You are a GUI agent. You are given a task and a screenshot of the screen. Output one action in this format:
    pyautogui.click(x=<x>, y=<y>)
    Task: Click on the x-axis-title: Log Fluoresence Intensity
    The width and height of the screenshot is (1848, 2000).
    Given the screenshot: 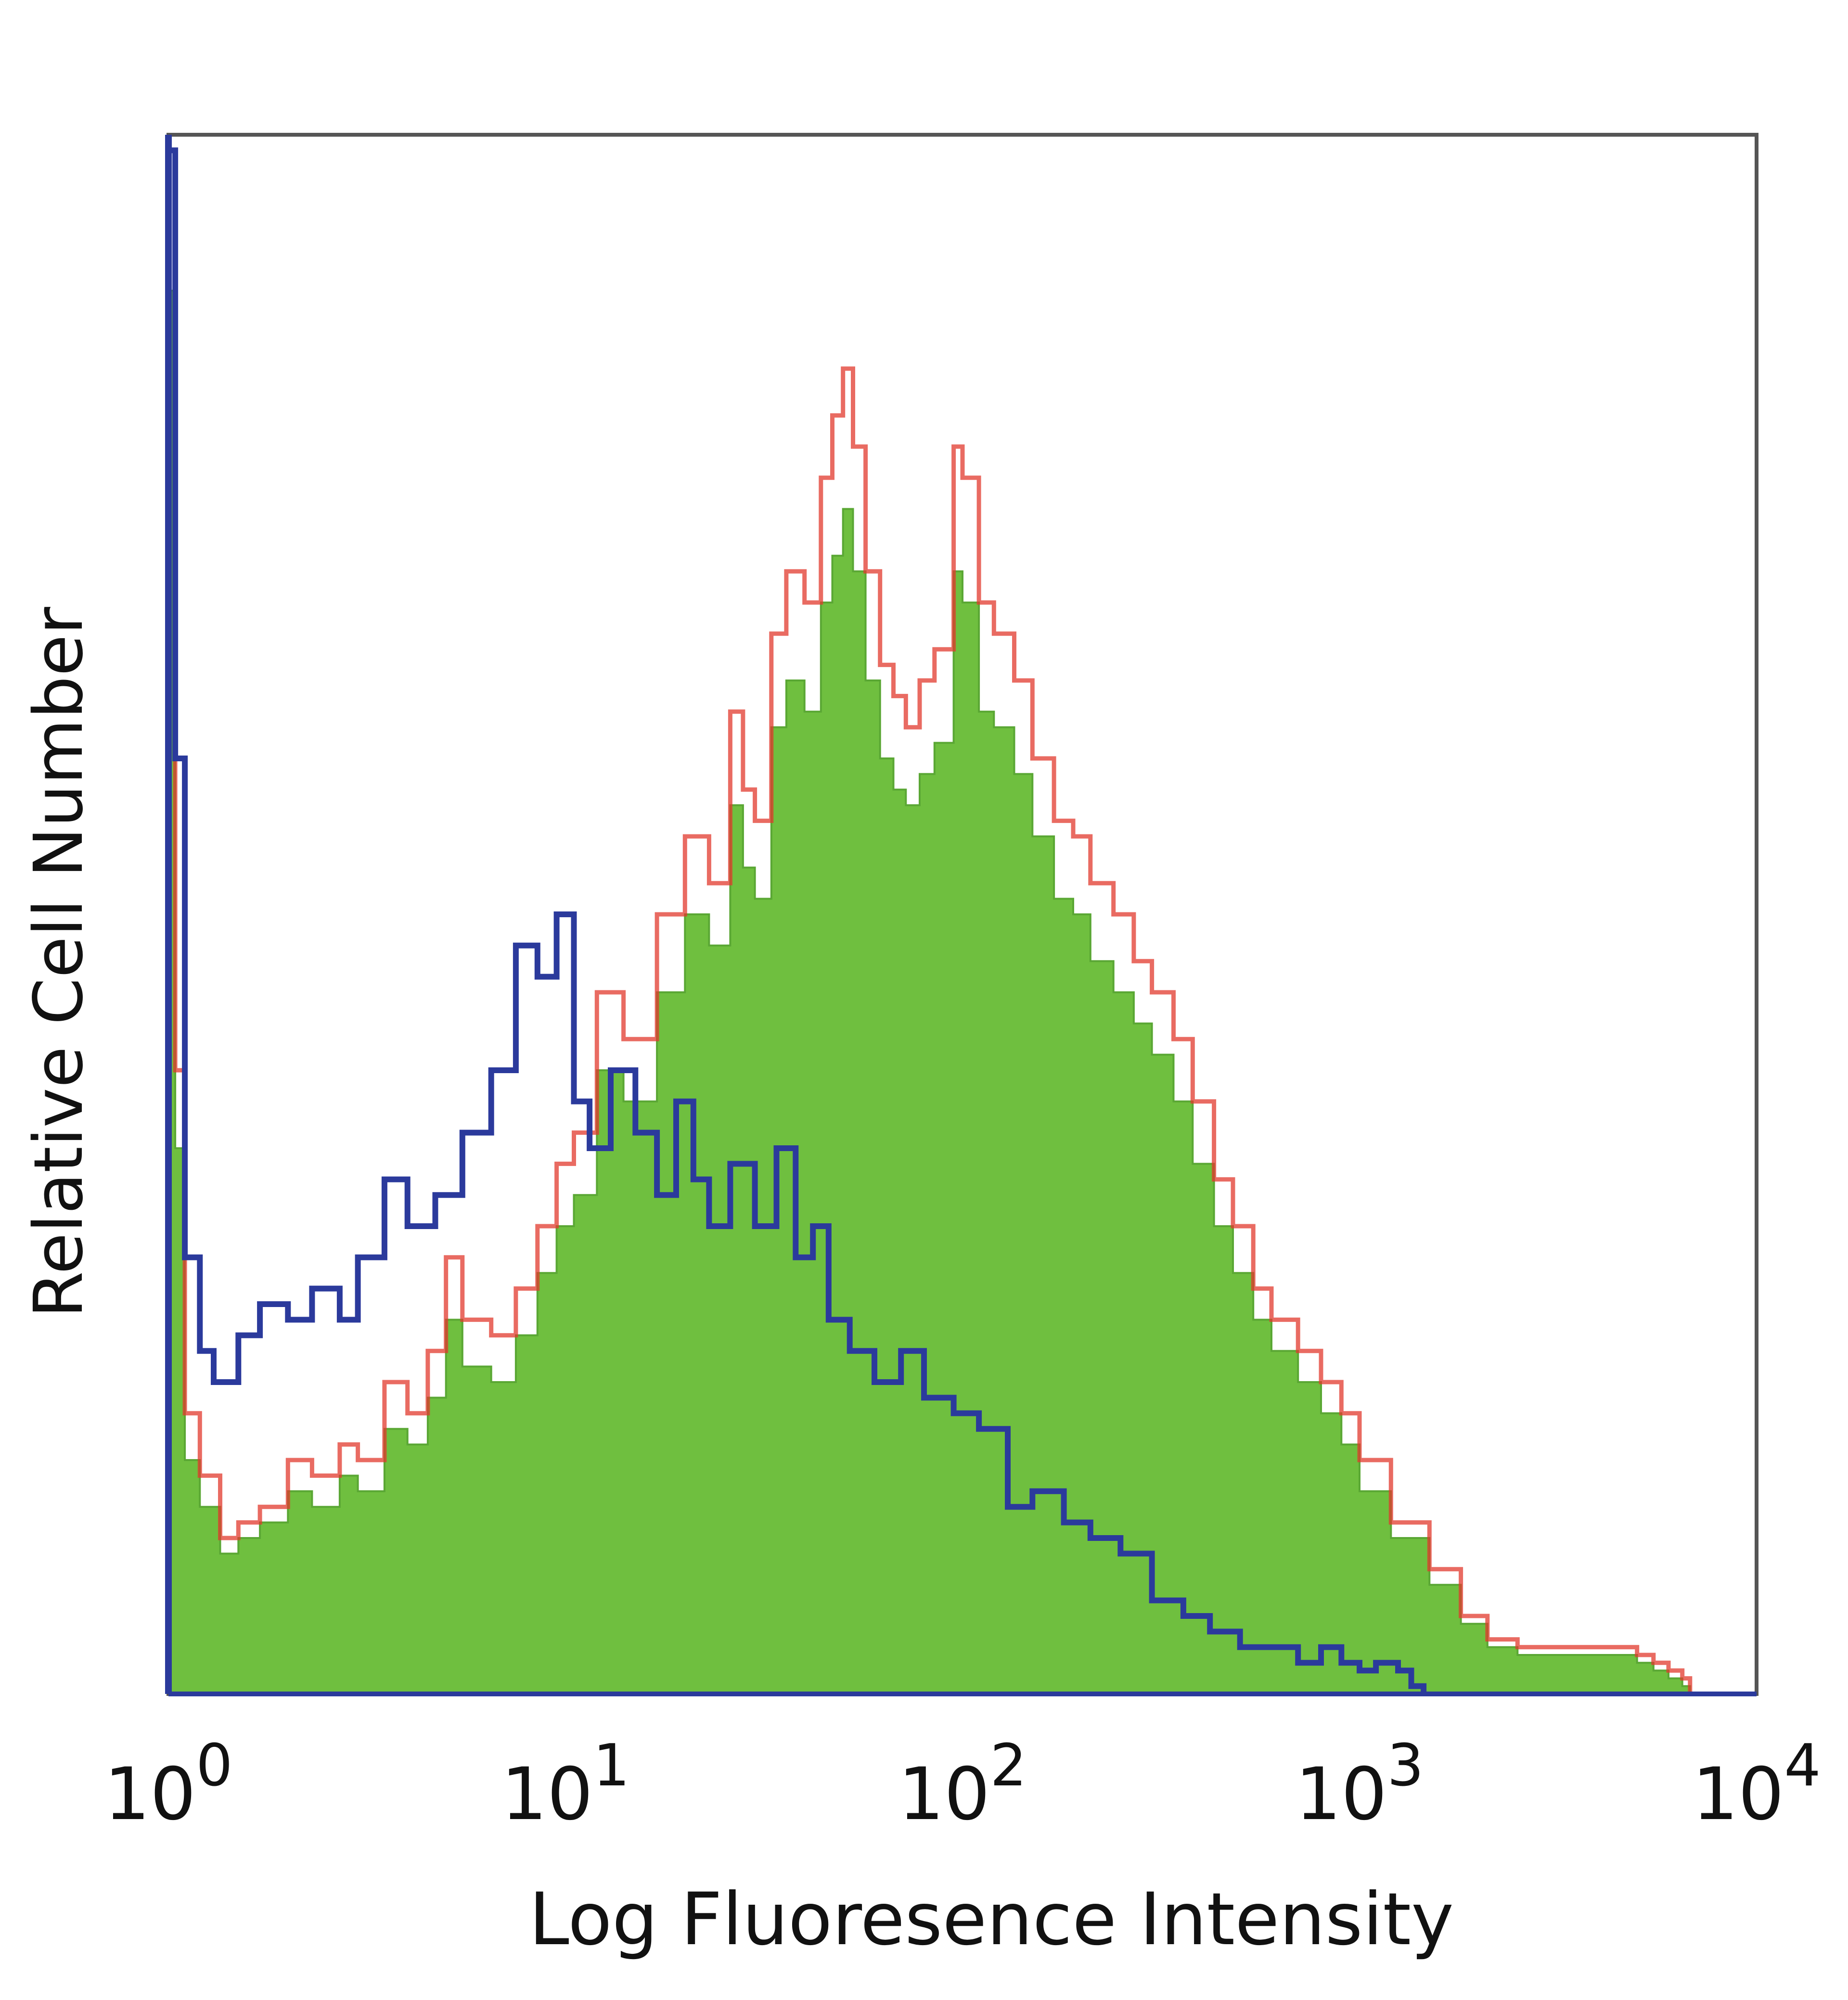 What is the action you would take?
    pyautogui.click(x=991, y=1920)
    